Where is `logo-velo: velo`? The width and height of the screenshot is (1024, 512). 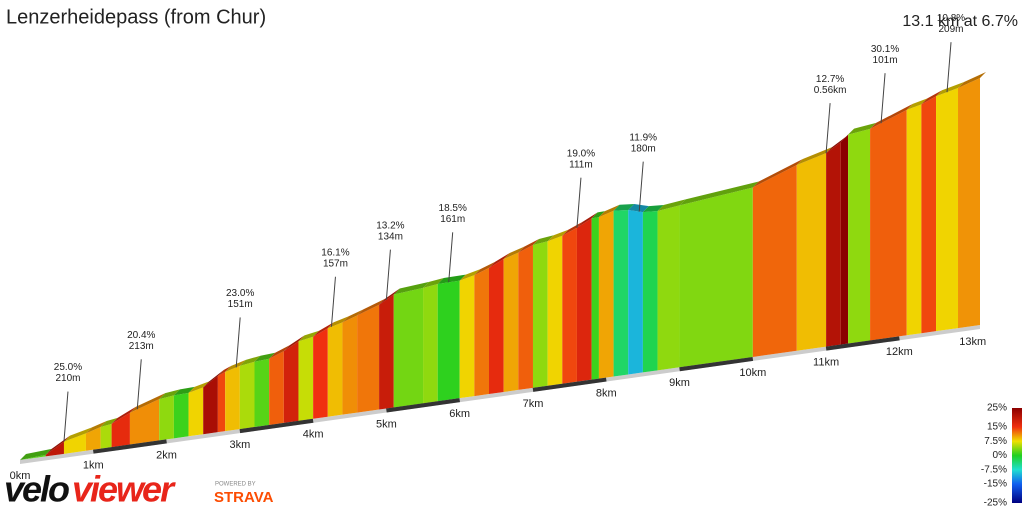
logo-velo: velo is located at coordinates (36, 489).